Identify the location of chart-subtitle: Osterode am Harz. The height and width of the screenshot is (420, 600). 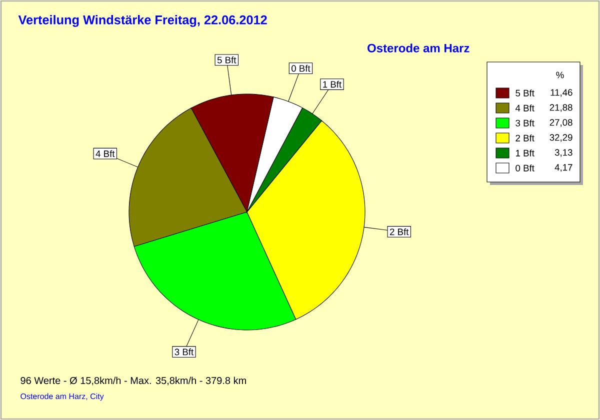
(419, 48).